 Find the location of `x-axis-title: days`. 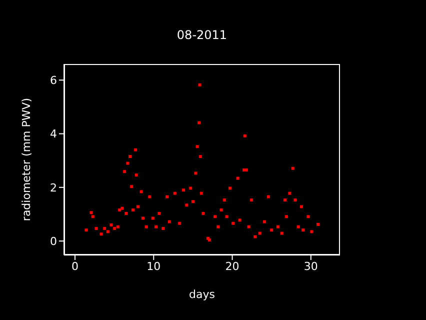

x-axis-title: days is located at coordinates (202, 294).